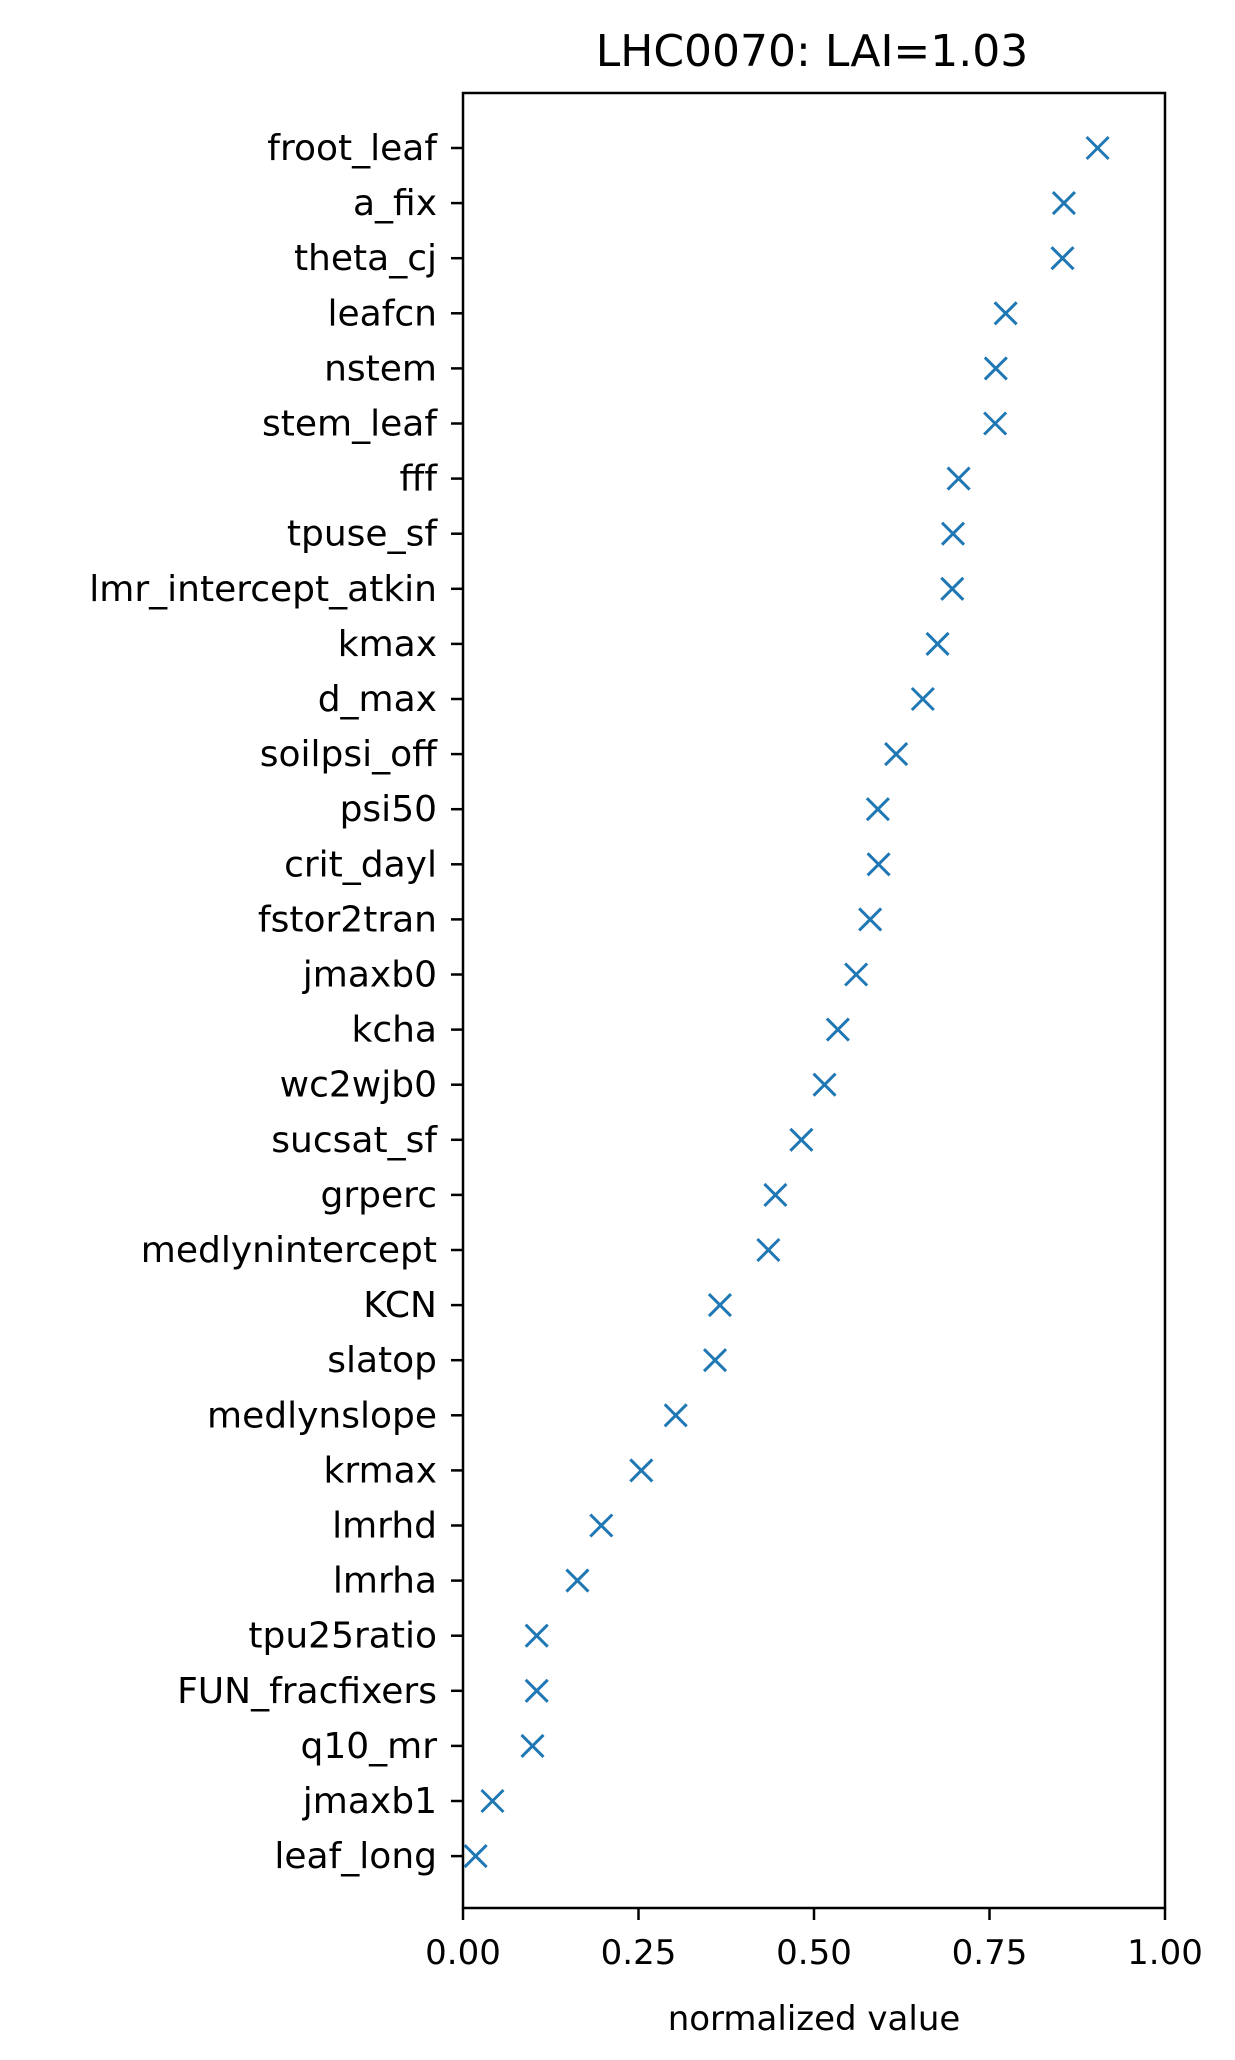 This screenshot has height=2060, width=1235. Describe the element at coordinates (1097, 148) in the screenshot. I see `data-point-froot_leaf` at that location.